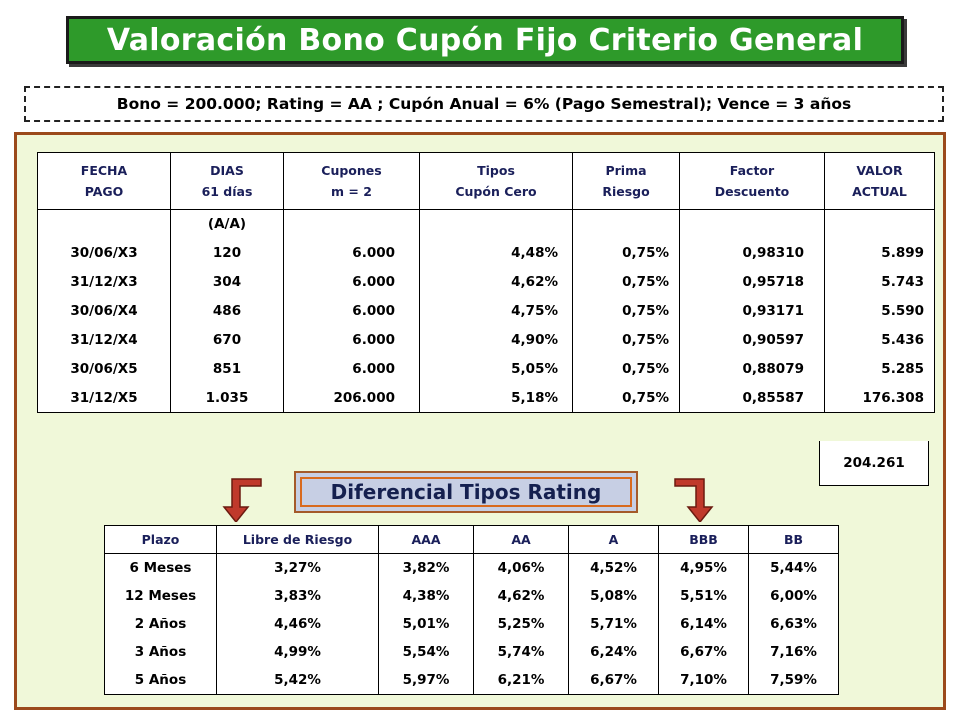 The image size is (960, 720). I want to click on day-basis-label: (A/A), so click(227, 223).